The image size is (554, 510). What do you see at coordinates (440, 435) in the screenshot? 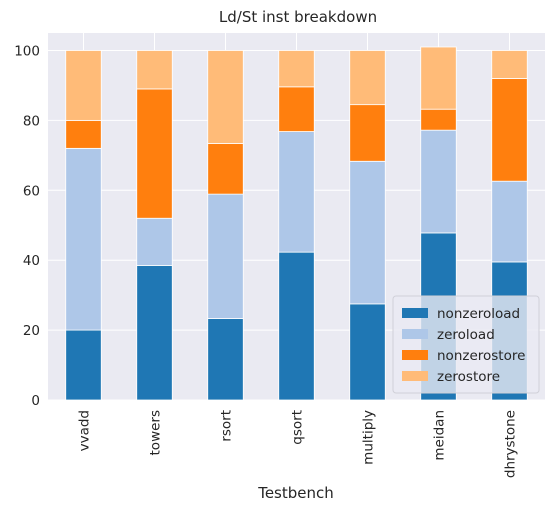
I see `x-tick-label: meidan` at bounding box center [440, 435].